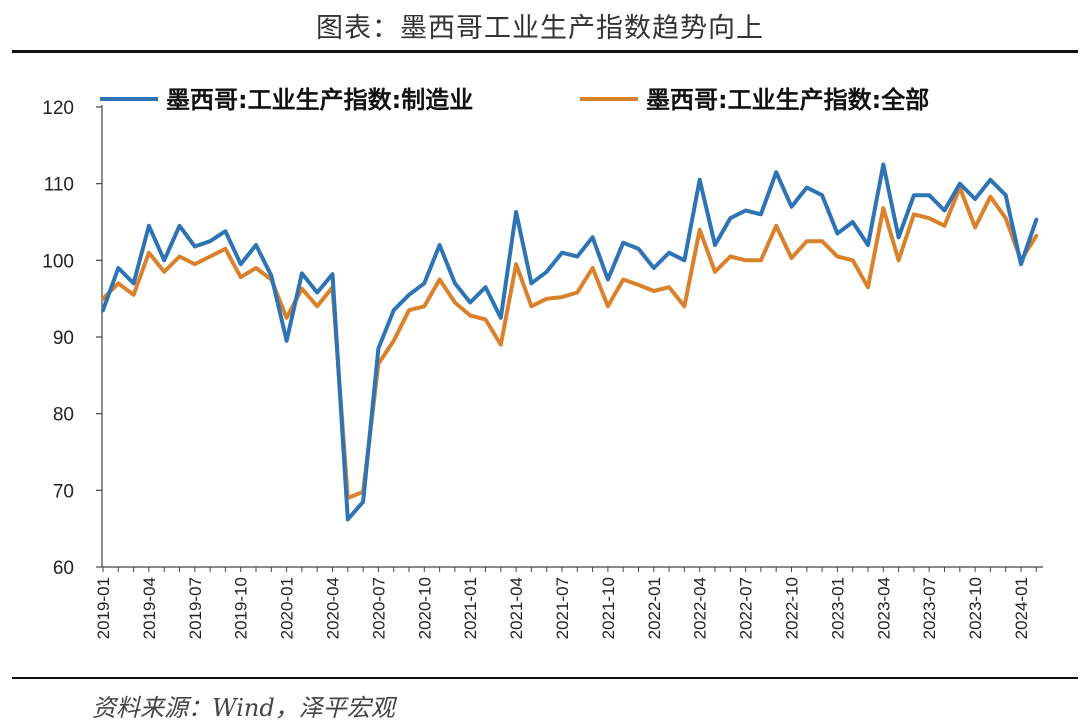 The image size is (1080, 725). I want to click on y-tick-label: 100, so click(58, 261).